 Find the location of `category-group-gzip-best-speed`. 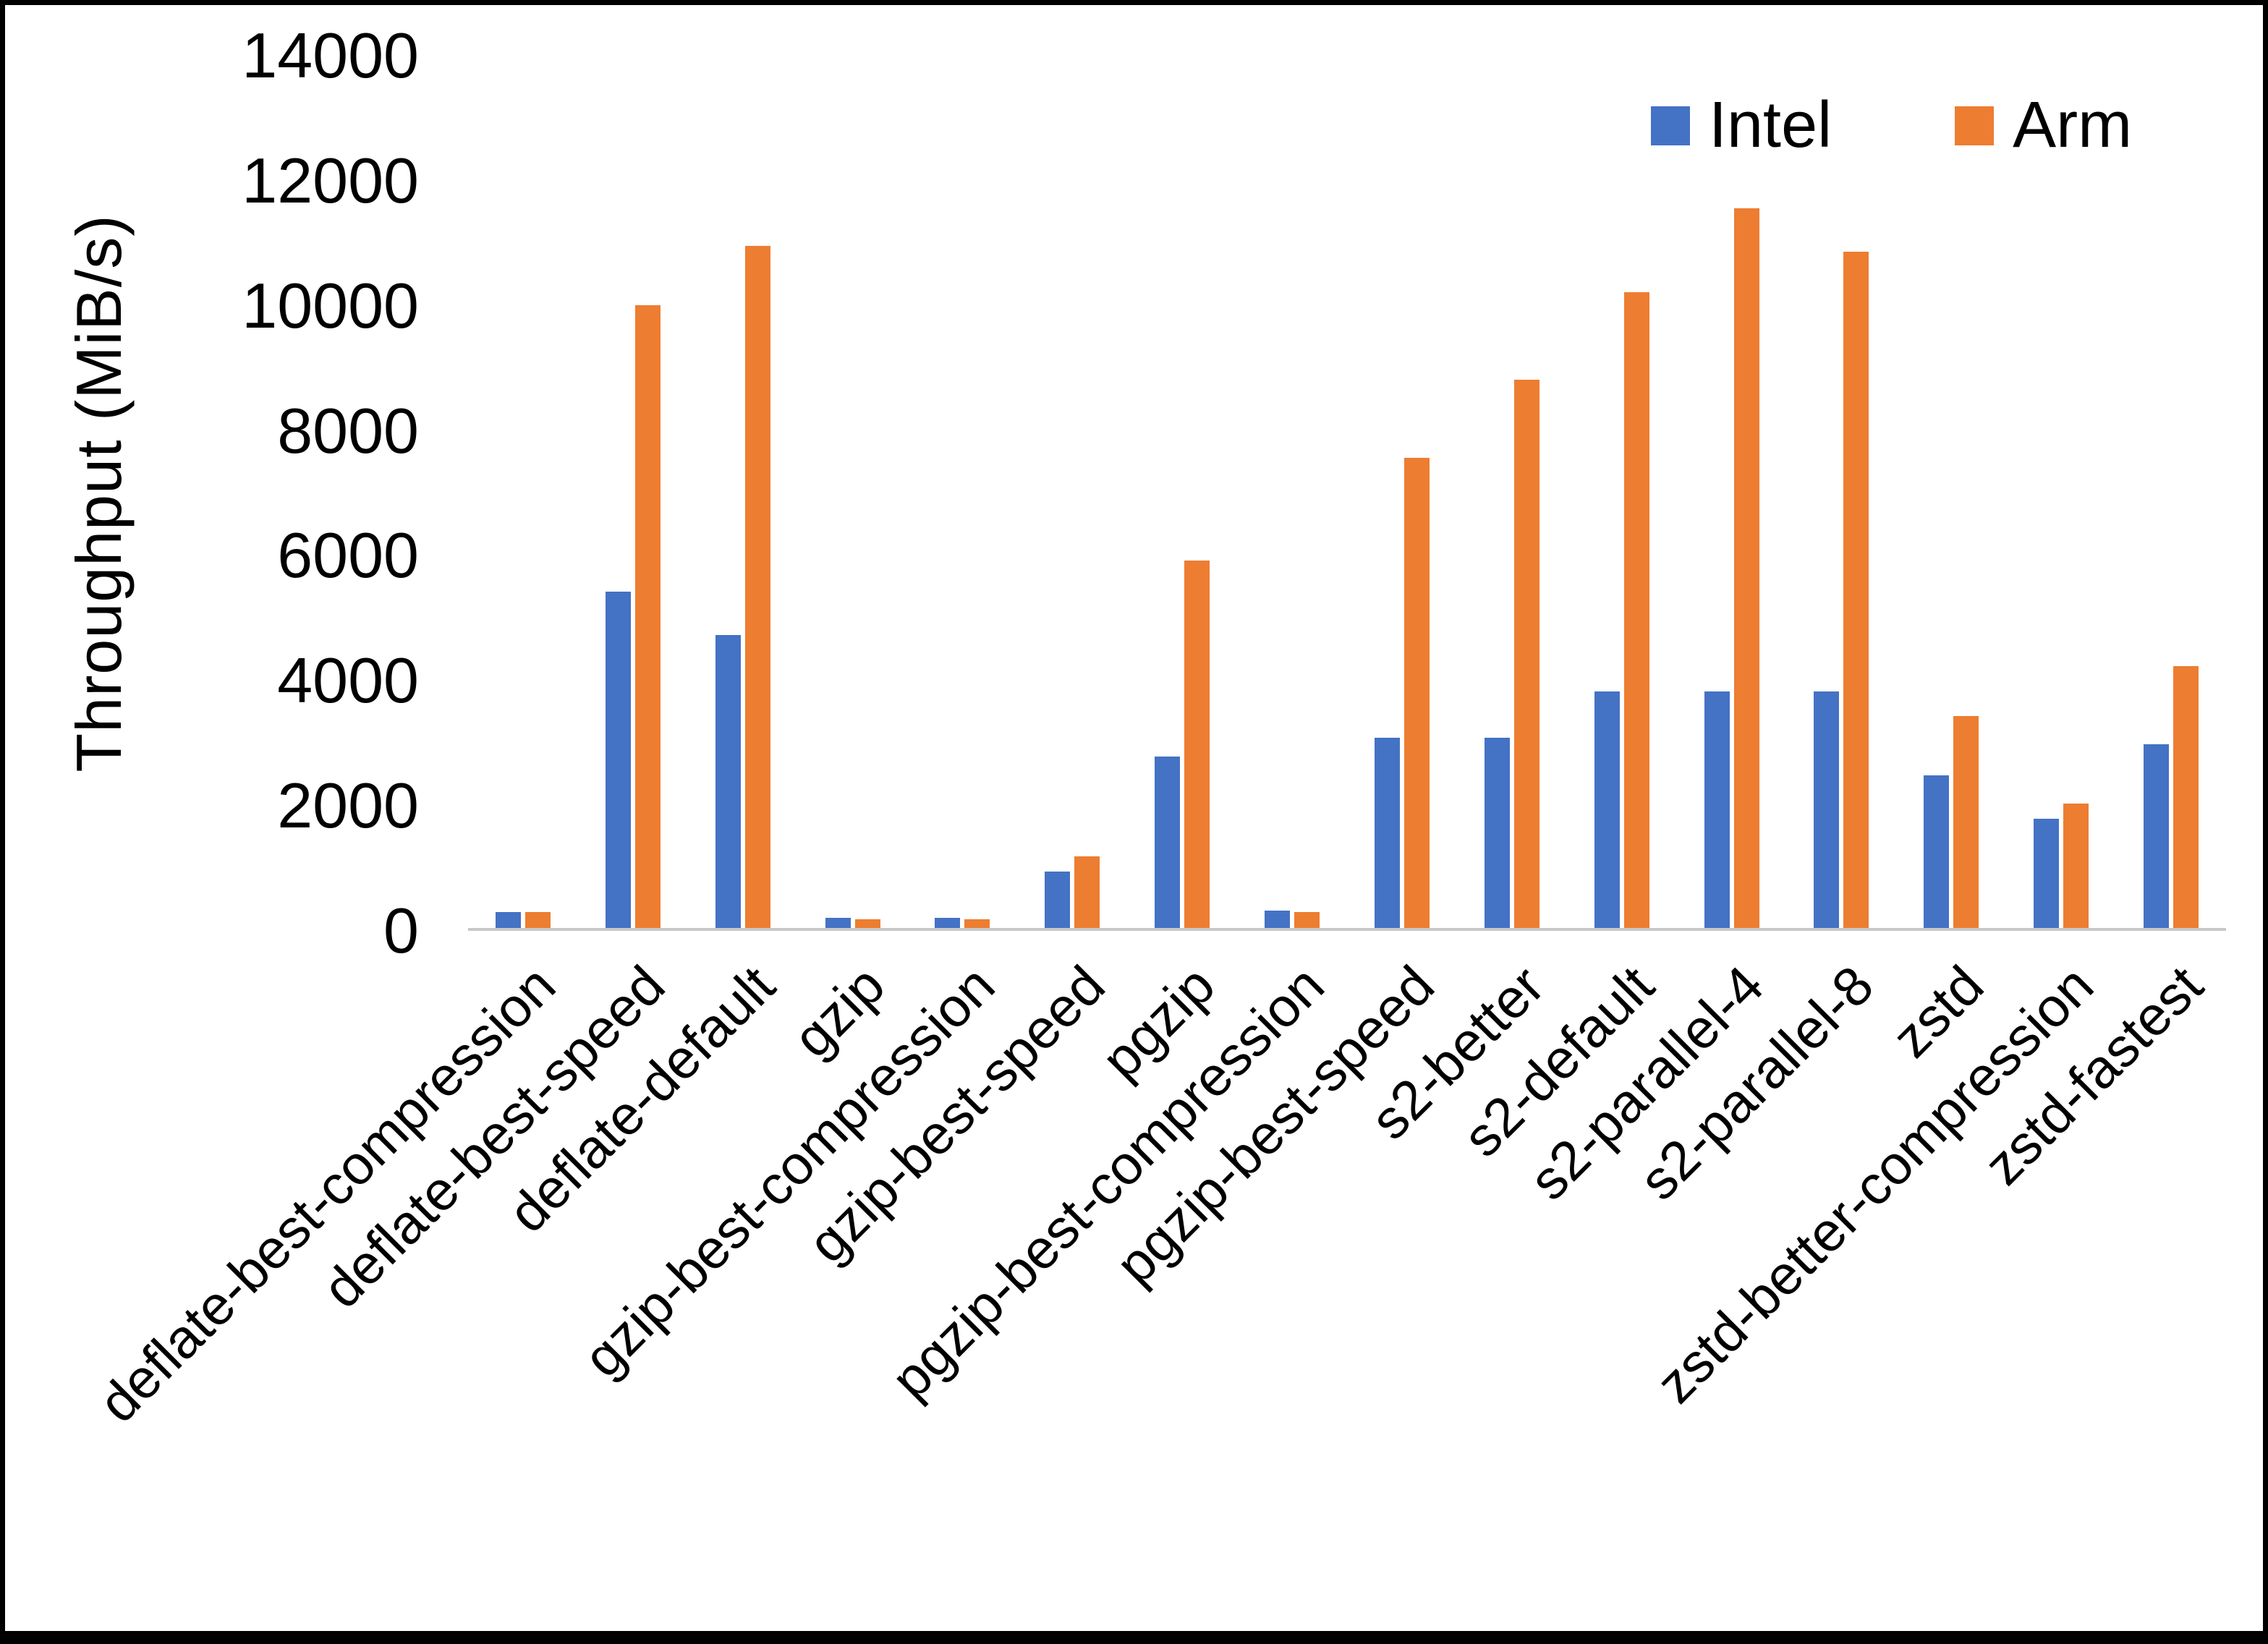

category-group-gzip-best-speed is located at coordinates (1072, 492).